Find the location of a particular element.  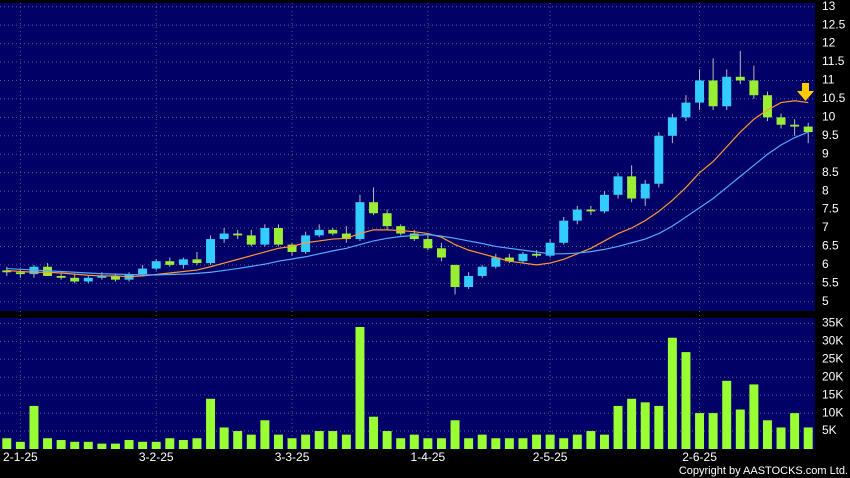

x-tick-label: 3-2-25 is located at coordinates (156, 457).